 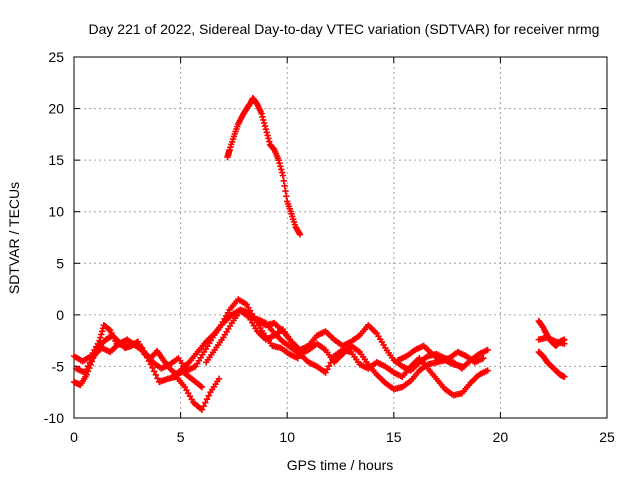 What do you see at coordinates (394, 437) in the screenshot?
I see `x-tick-label: 15` at bounding box center [394, 437].